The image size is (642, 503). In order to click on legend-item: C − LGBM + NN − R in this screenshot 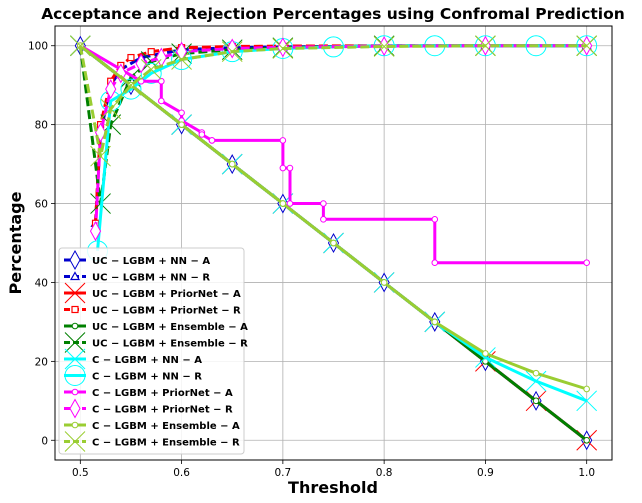, I will do `click(133, 375)`.